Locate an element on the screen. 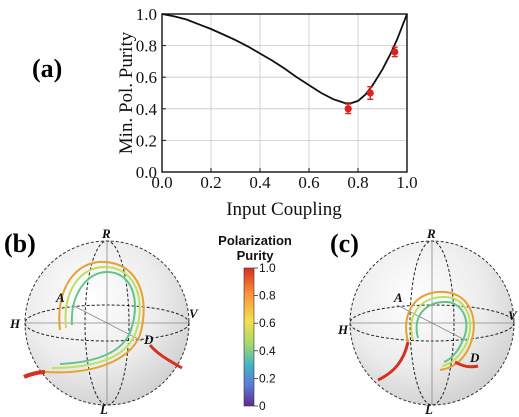  colorbar-tick-label: 1.0 is located at coordinates (267, 268).